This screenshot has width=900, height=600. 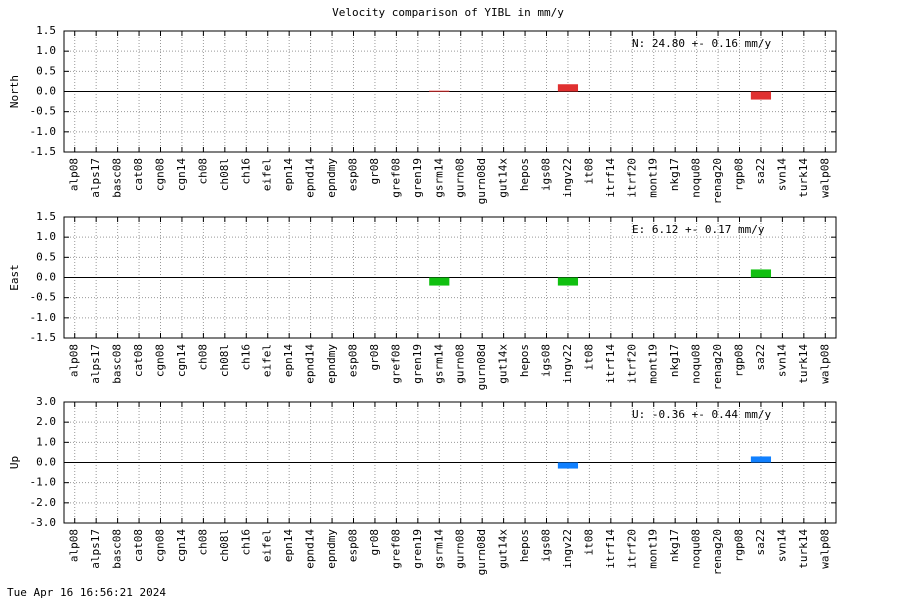 What do you see at coordinates (86, 592) in the screenshot?
I see `timestamp: Tue Apr 16 16:56:21 2024` at bounding box center [86, 592].